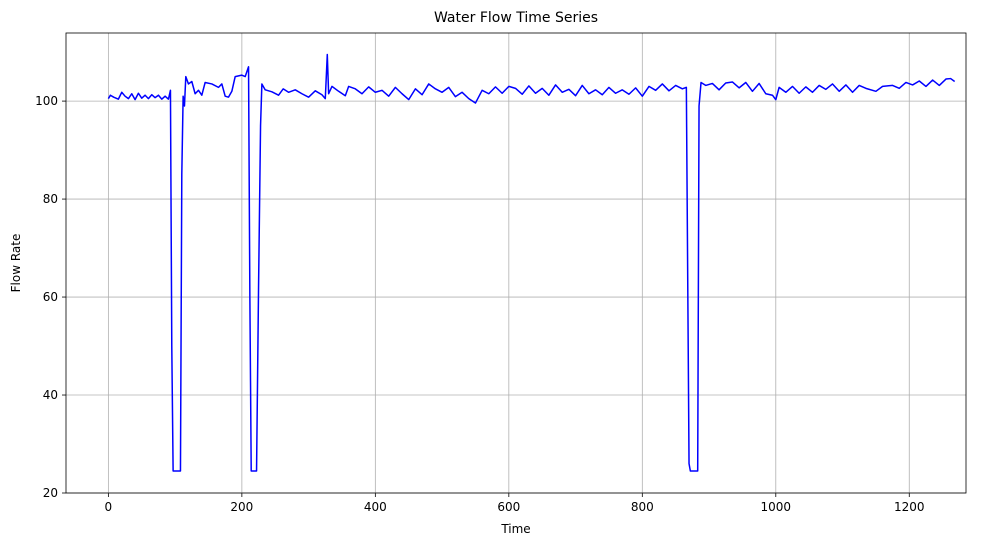 The height and width of the screenshot is (547, 1005). I want to click on y-tick-label: 100, so click(46, 101).